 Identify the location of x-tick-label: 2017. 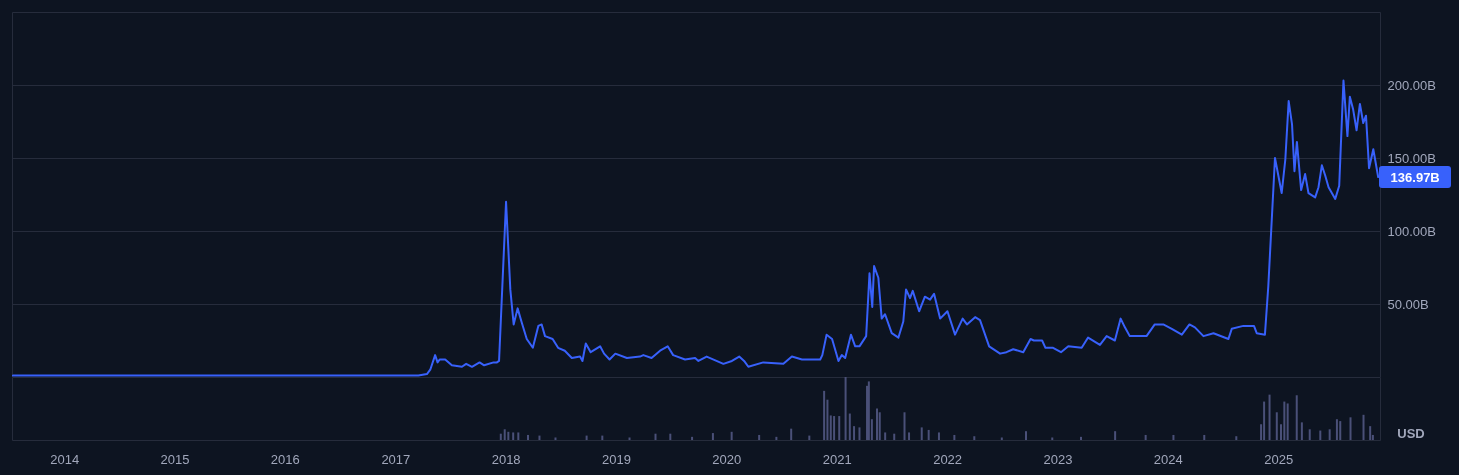
(396, 459).